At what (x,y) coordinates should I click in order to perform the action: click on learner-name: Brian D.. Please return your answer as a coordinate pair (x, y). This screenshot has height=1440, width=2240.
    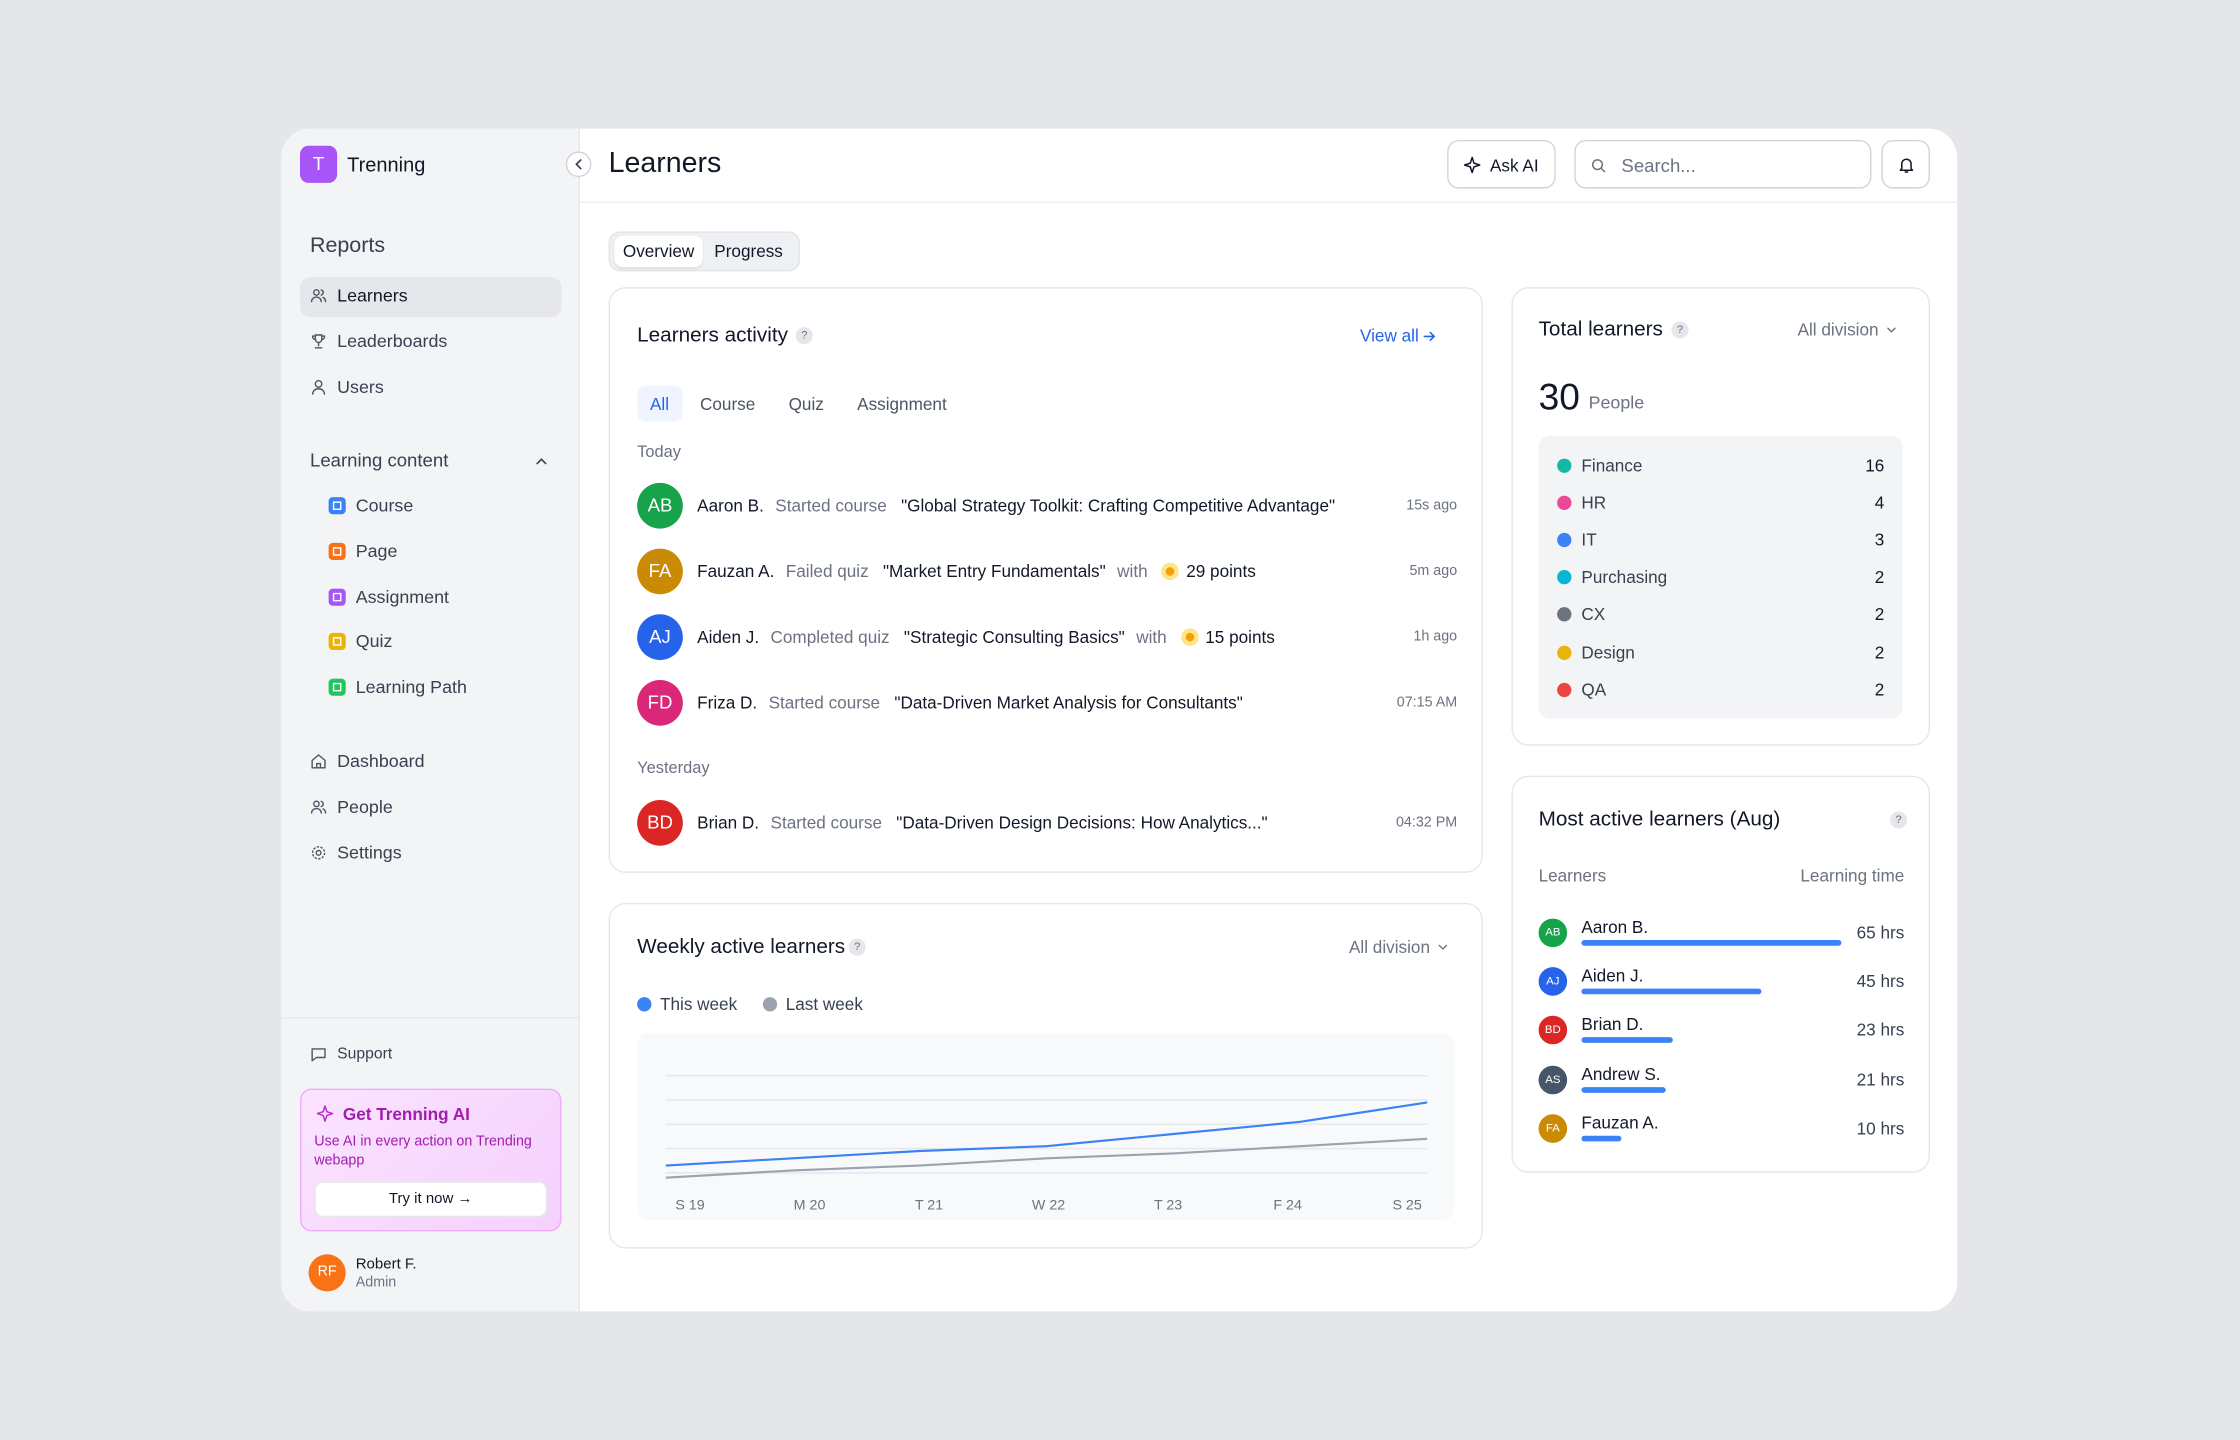
    Looking at the image, I should click on (1612, 1024).